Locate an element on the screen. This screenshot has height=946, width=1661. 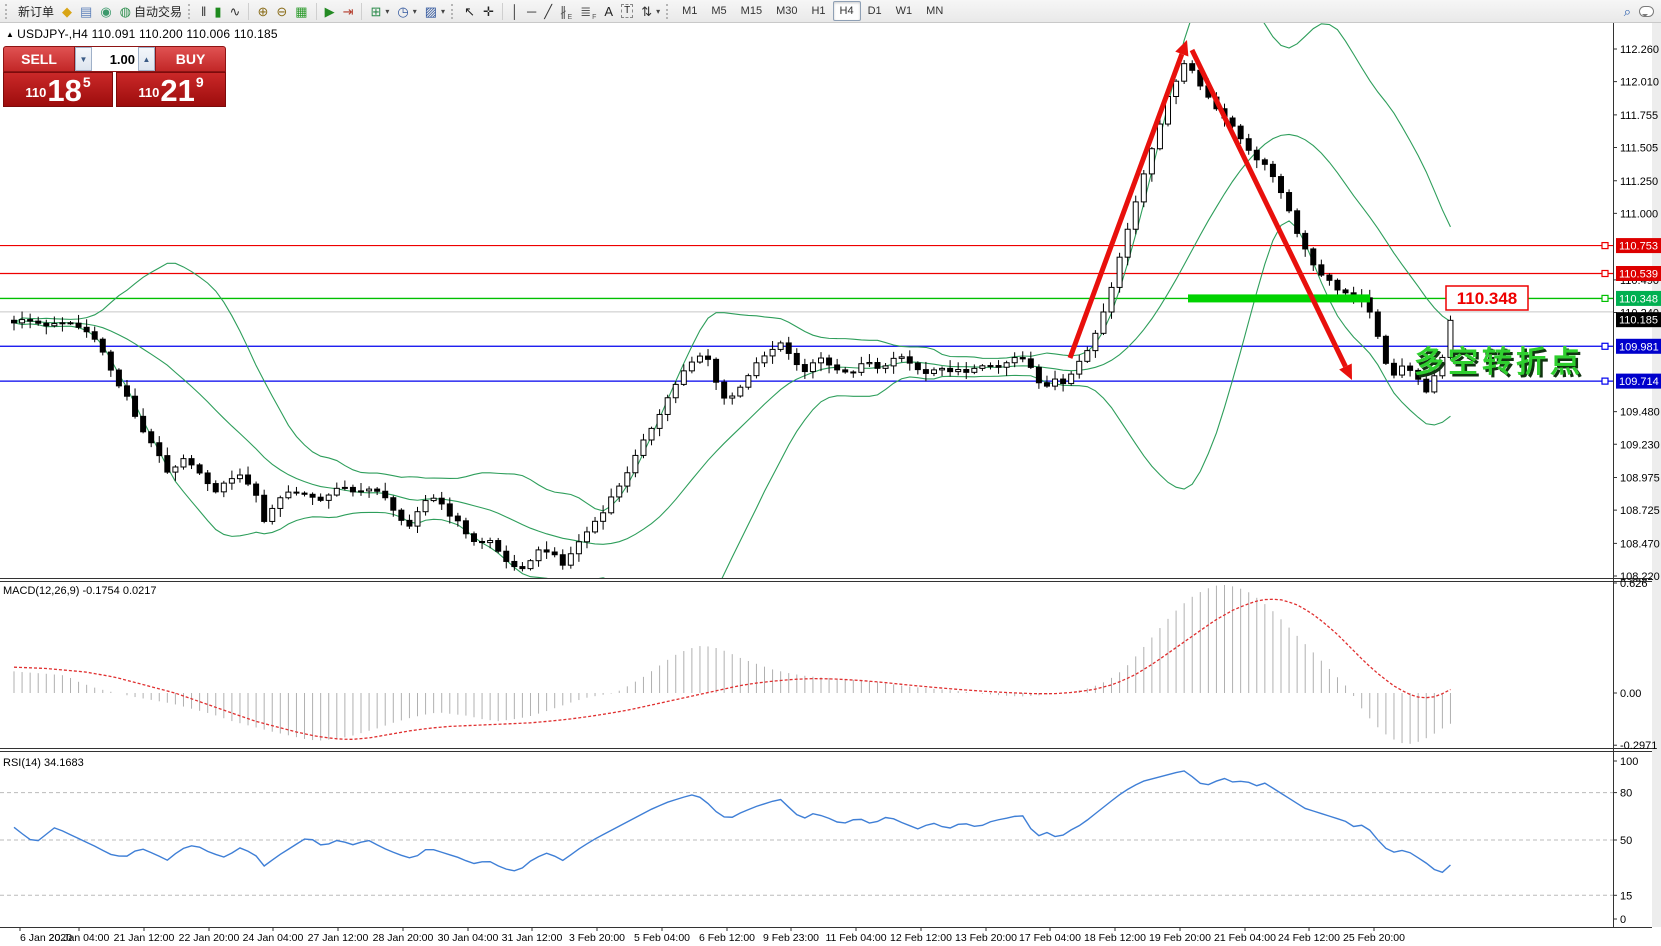
new-chart-icon: ⊞ ▾ is located at coordinates (380, 11).